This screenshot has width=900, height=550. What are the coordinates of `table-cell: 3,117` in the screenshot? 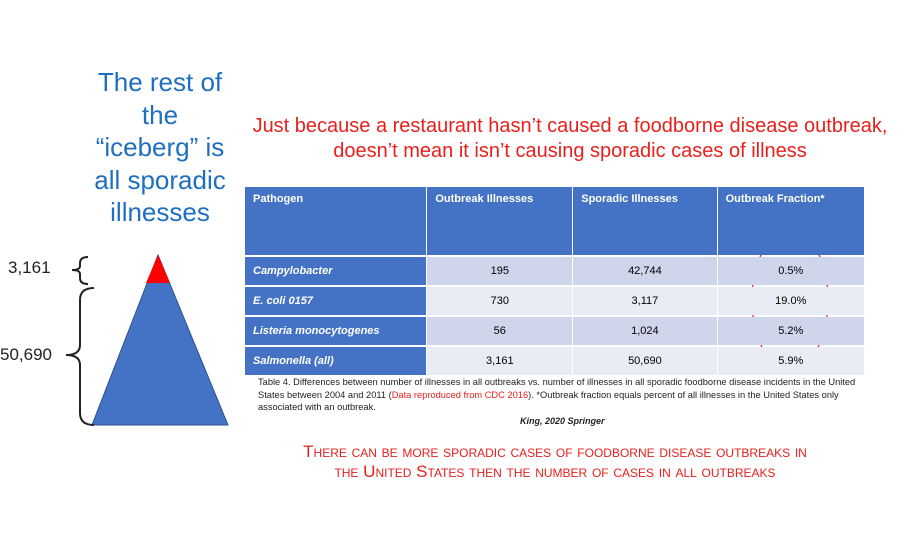 It's located at (645, 301).